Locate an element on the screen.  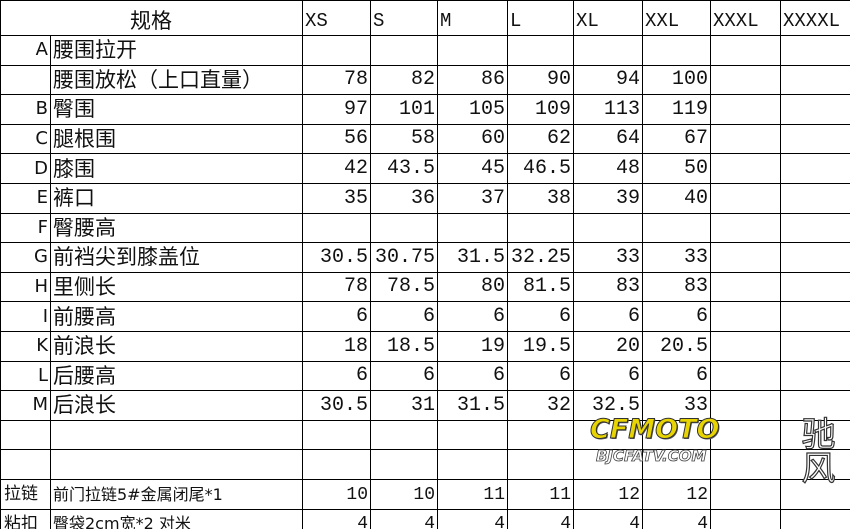
size-header-m: M is located at coordinates (472, 18).